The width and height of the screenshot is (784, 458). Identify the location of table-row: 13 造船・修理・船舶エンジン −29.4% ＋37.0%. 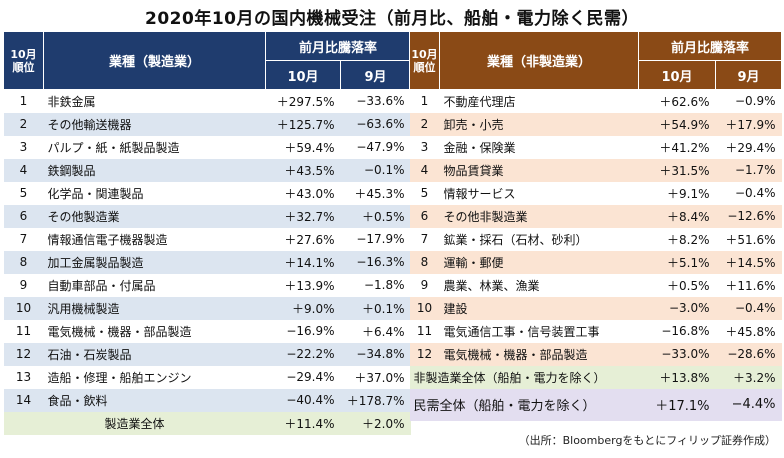
(207, 377).